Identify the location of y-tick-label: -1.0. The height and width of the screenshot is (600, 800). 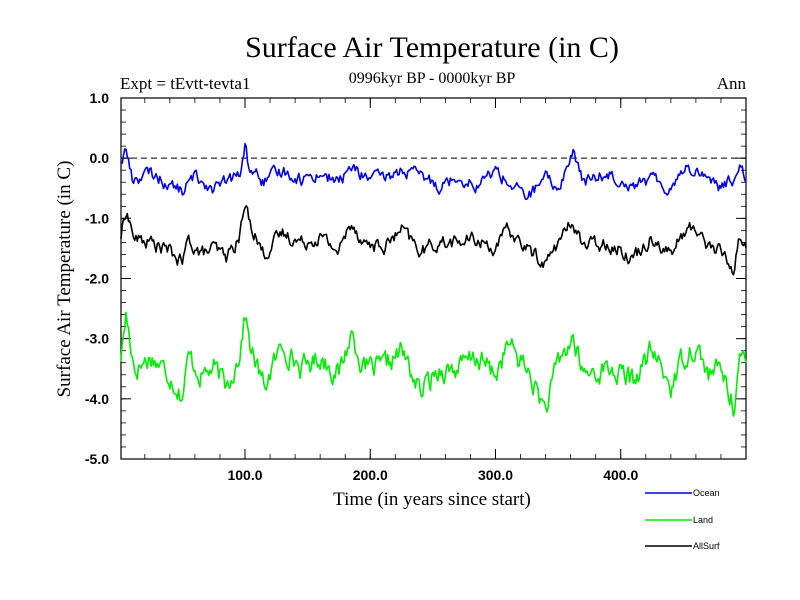
(97, 218).